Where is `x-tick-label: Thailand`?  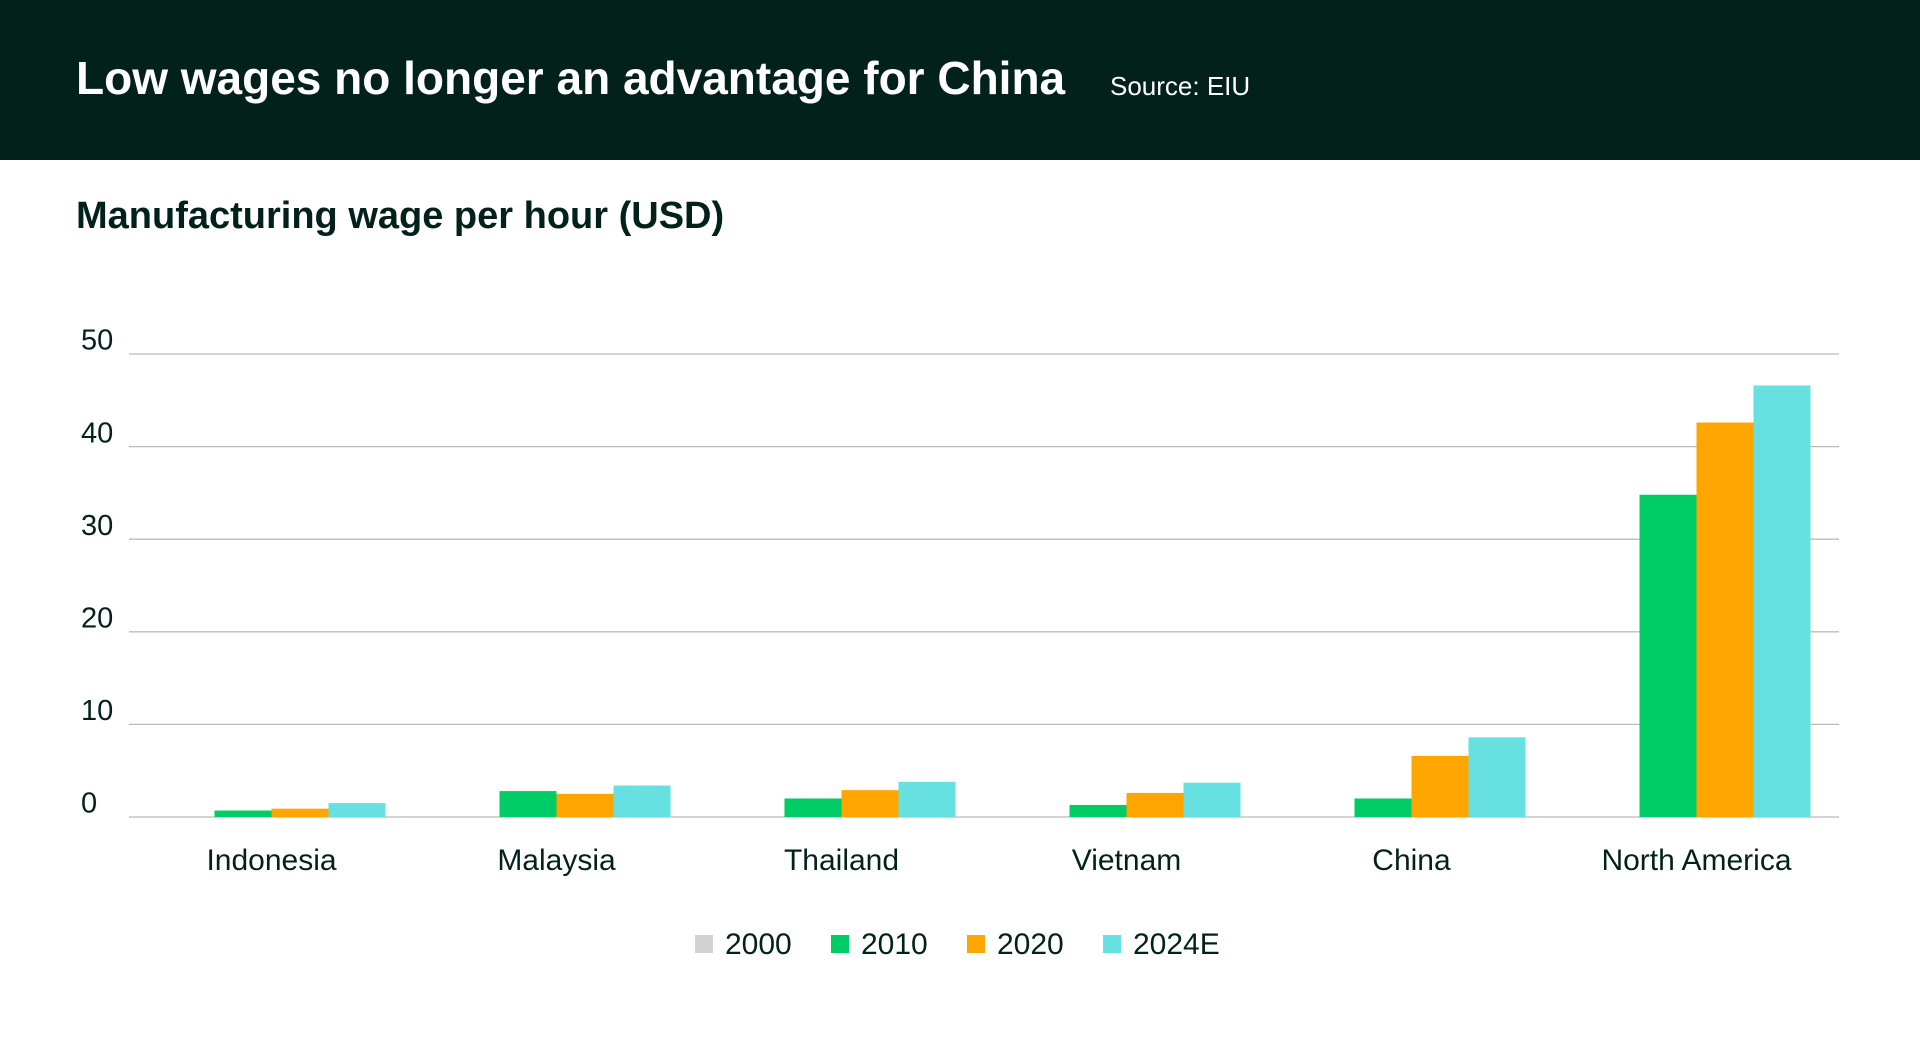
x-tick-label: Thailand is located at coordinates (841, 860).